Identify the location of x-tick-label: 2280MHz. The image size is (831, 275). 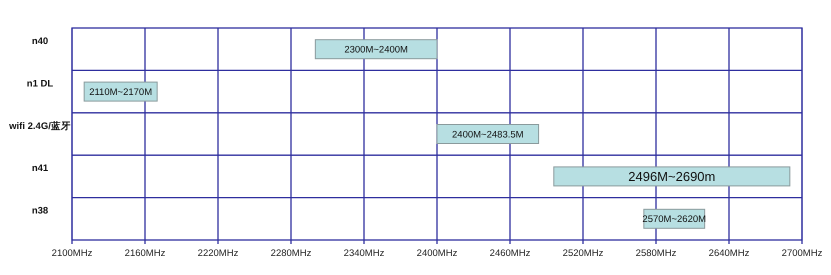
(291, 253).